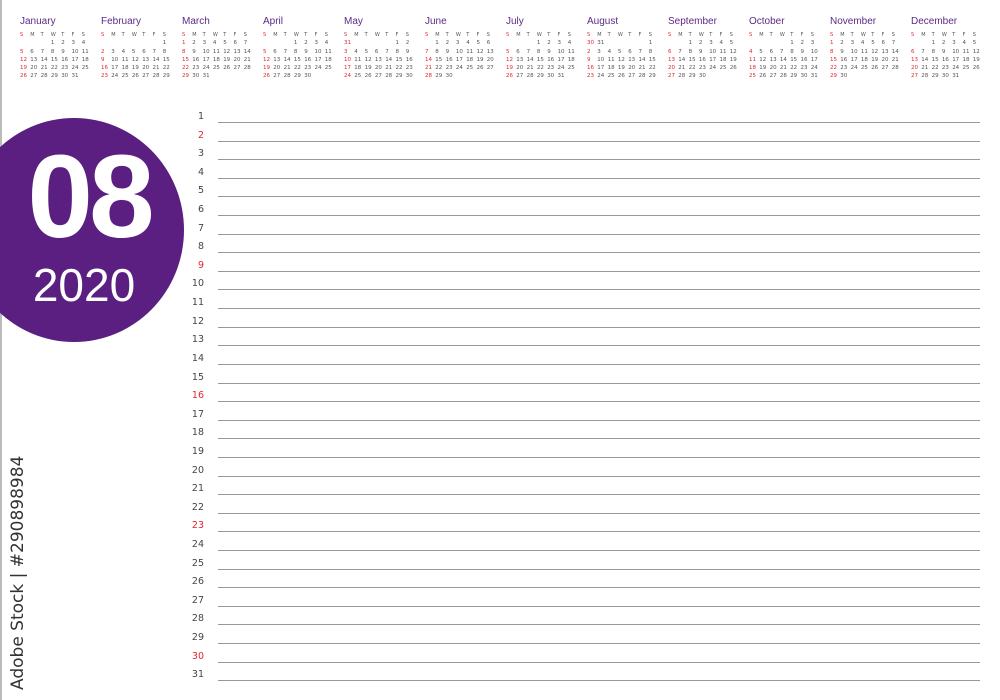 This screenshot has width=1000, height=700. Describe the element at coordinates (713, 68) in the screenshot. I see `mini-calendar-day: 24` at that location.